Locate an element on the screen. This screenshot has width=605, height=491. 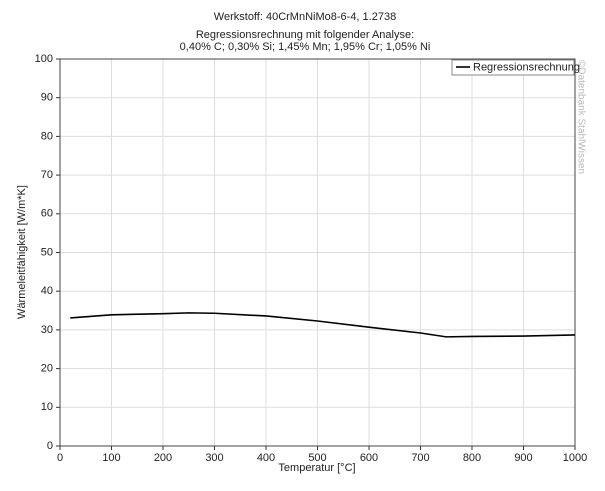
x-tick-label: 600 is located at coordinates (369, 458).